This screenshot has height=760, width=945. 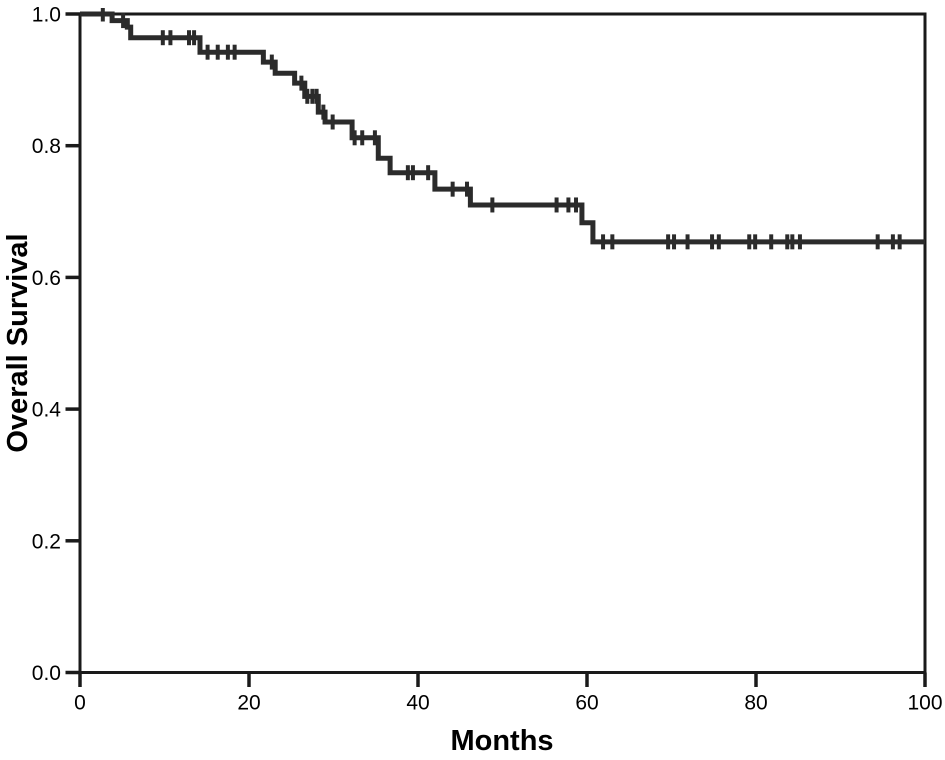 I want to click on x-tick-label: 20, so click(x=248, y=703).